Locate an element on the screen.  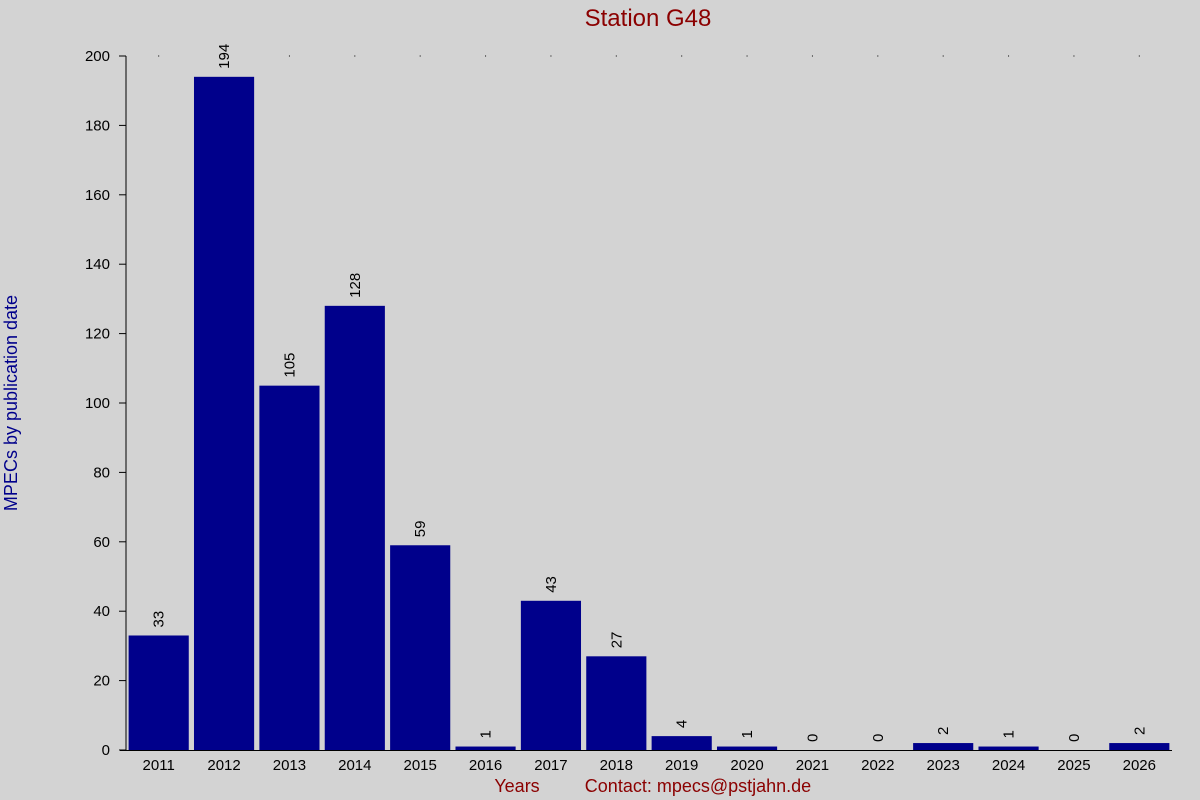
x-tick-label: 2024 is located at coordinates (1008, 765).